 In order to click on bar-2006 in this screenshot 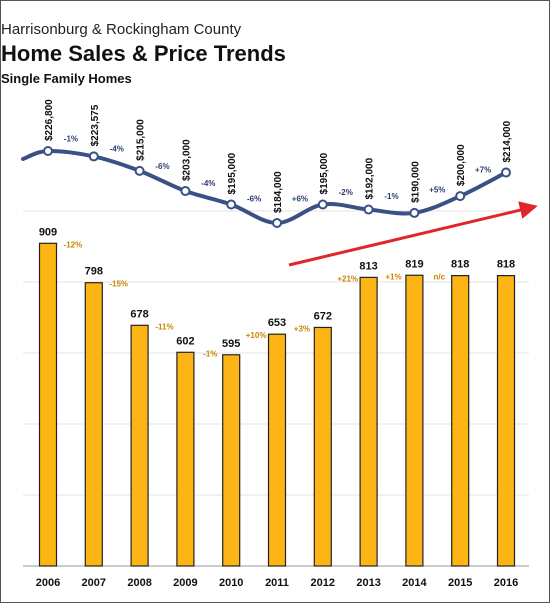, I will do `click(48, 404)`.